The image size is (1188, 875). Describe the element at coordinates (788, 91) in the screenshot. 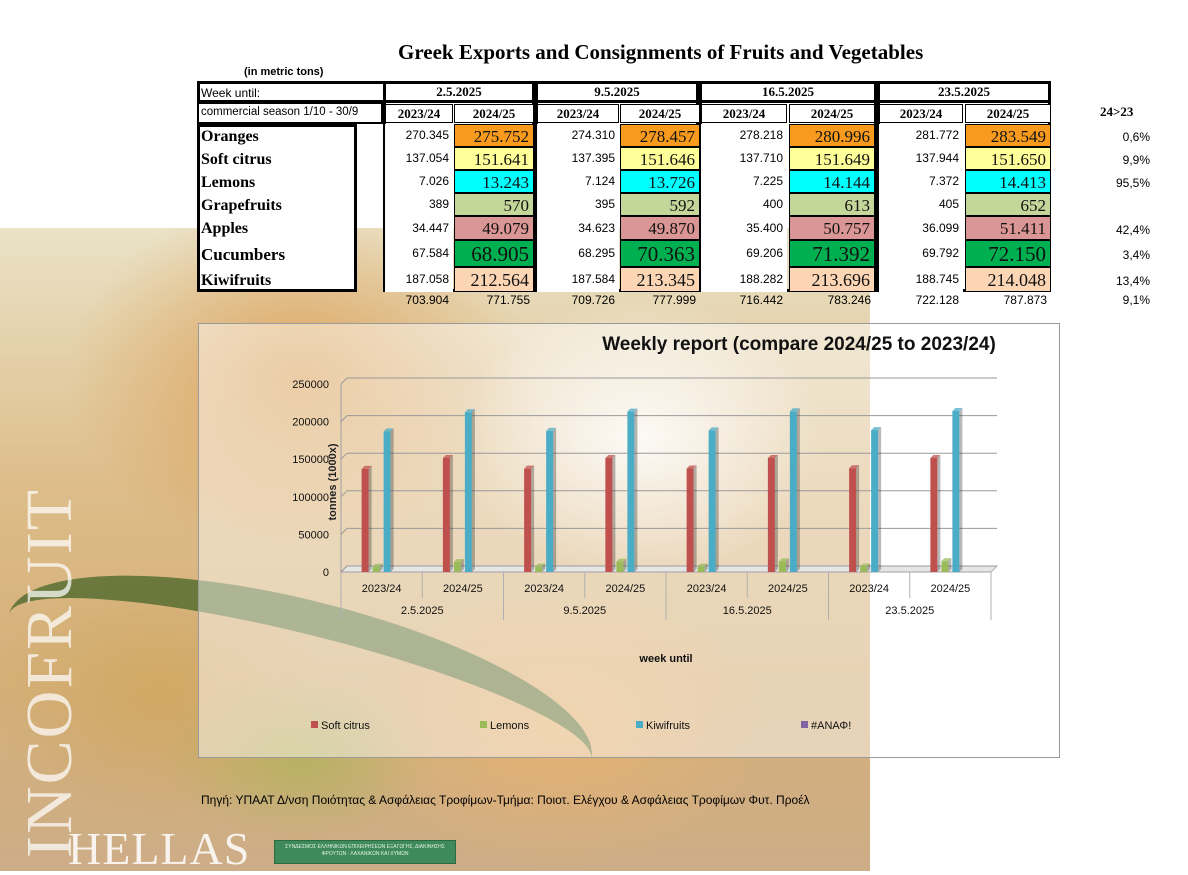

I see `week-header: 16.5.2025` at that location.